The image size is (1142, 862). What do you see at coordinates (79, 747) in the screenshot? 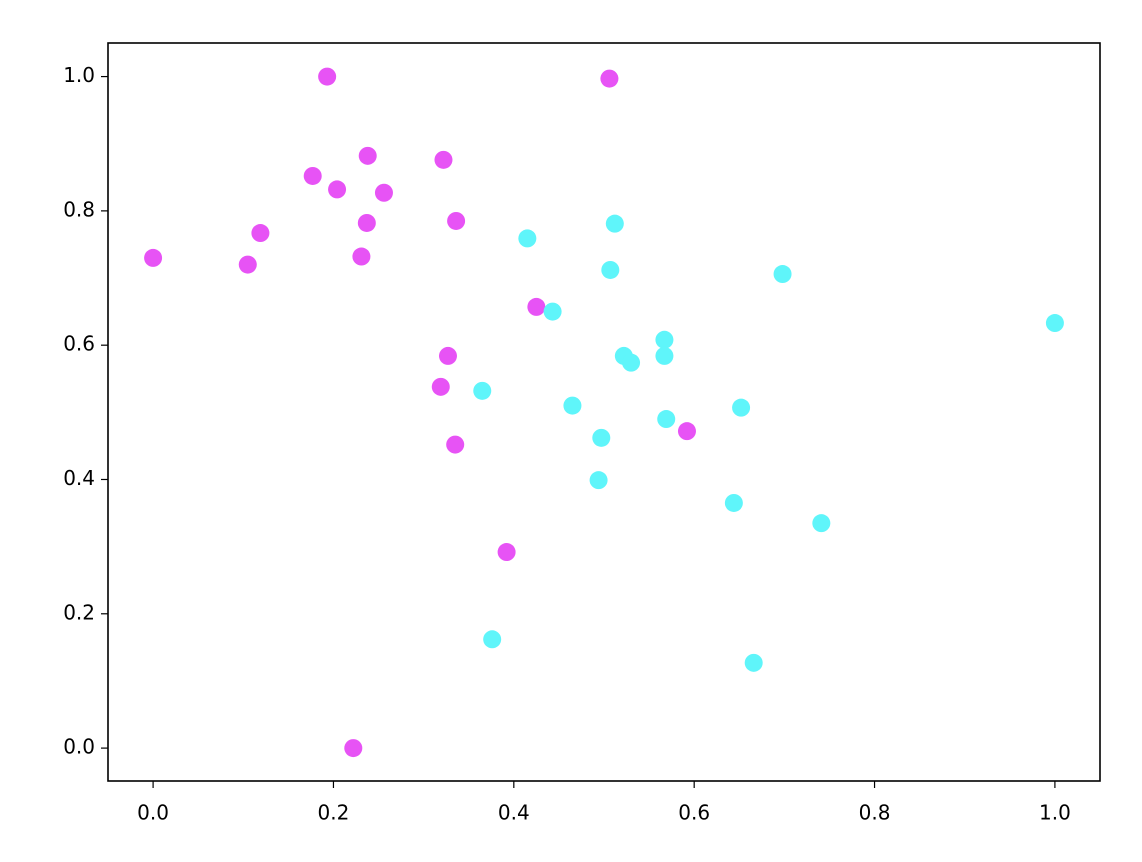
I see `y-tick-label: 0.0` at bounding box center [79, 747].